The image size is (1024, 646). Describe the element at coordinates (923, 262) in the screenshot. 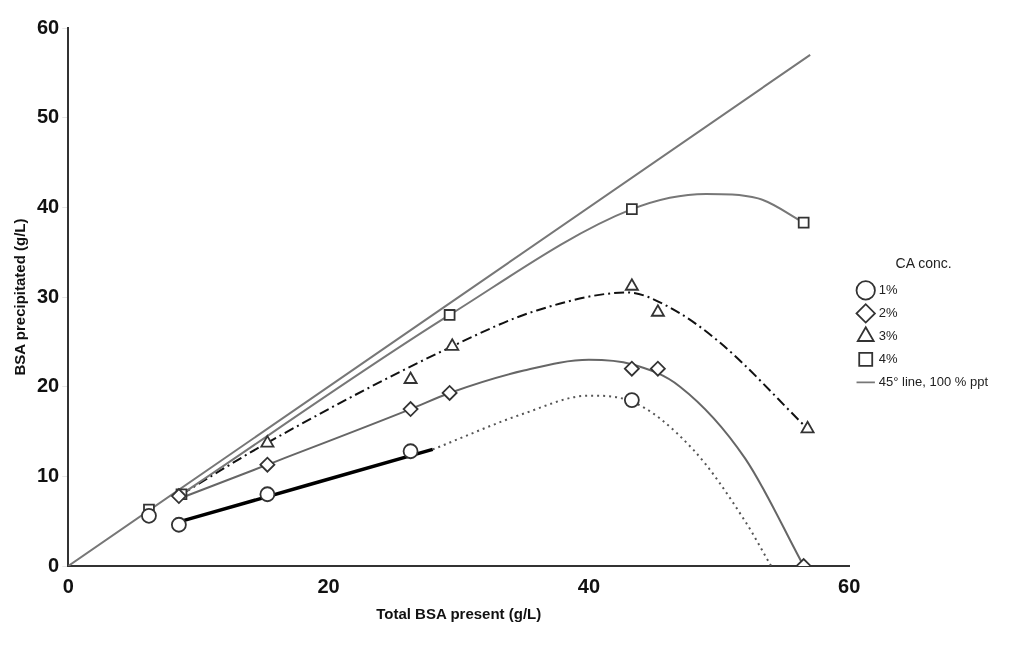

I see `legend-title: CA conc.` at that location.